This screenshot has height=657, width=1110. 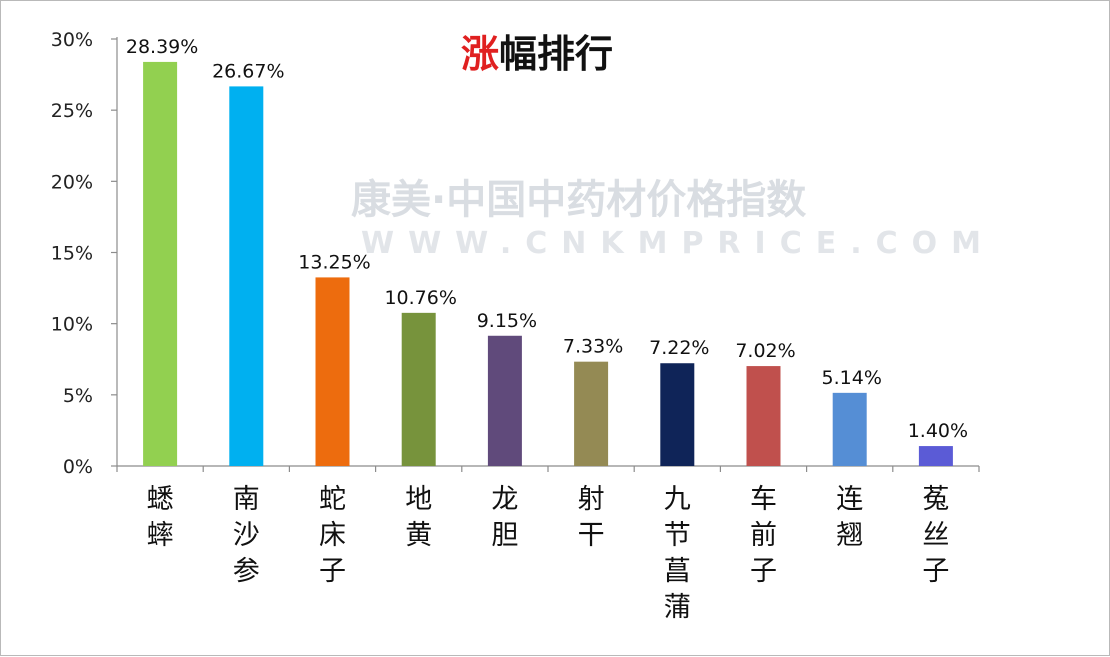 What do you see at coordinates (507, 321) in the screenshot?
I see `data-label: 9.15%` at bounding box center [507, 321].